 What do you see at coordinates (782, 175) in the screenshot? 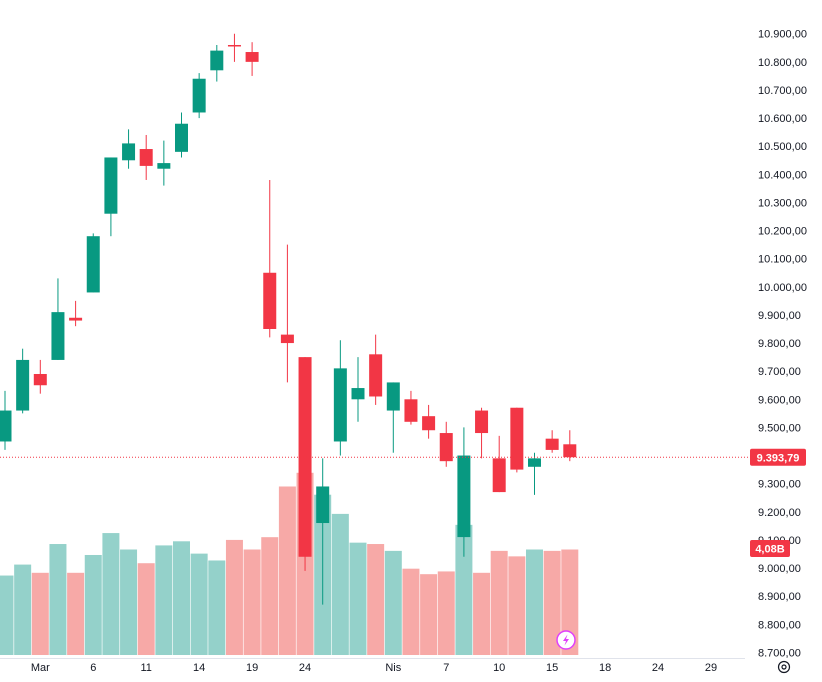
I see `price-tick-label: 10.400,00` at bounding box center [782, 175].